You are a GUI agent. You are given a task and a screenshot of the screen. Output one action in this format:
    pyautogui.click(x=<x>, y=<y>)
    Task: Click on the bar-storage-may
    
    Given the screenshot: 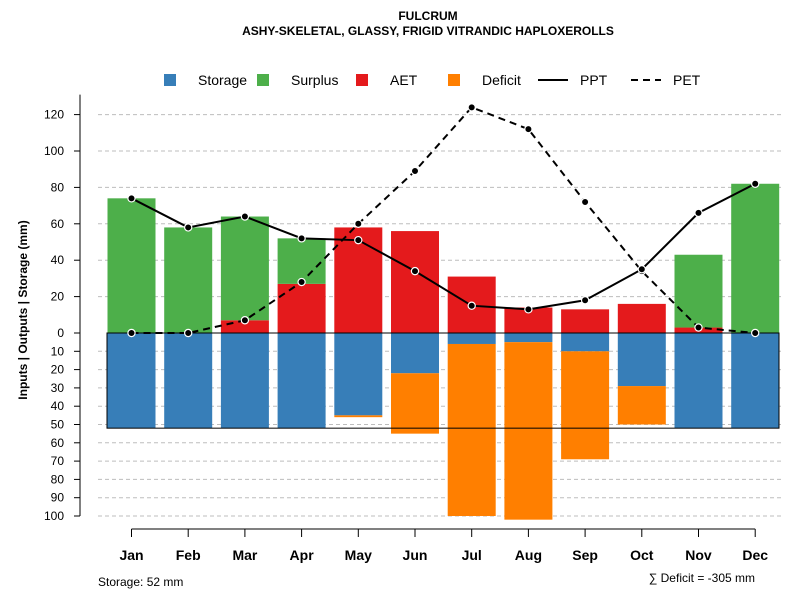 What is the action you would take?
    pyautogui.click(x=358, y=374)
    